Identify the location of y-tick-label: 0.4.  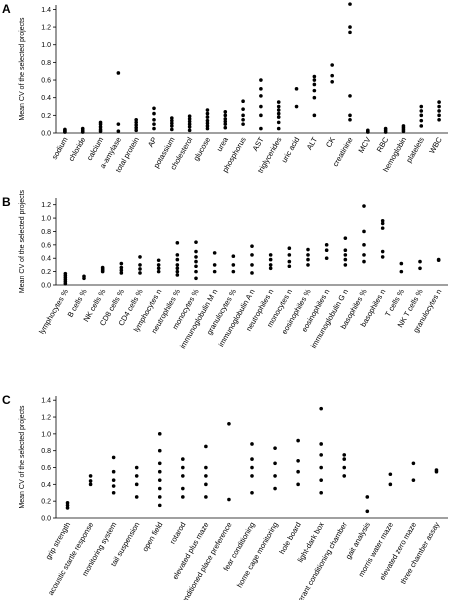
(46, 259).